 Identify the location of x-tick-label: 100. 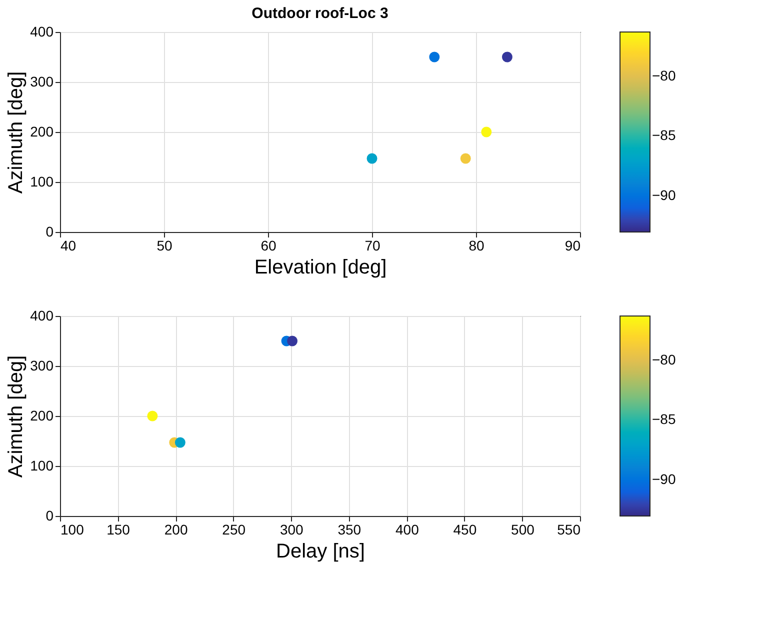
(72, 530).